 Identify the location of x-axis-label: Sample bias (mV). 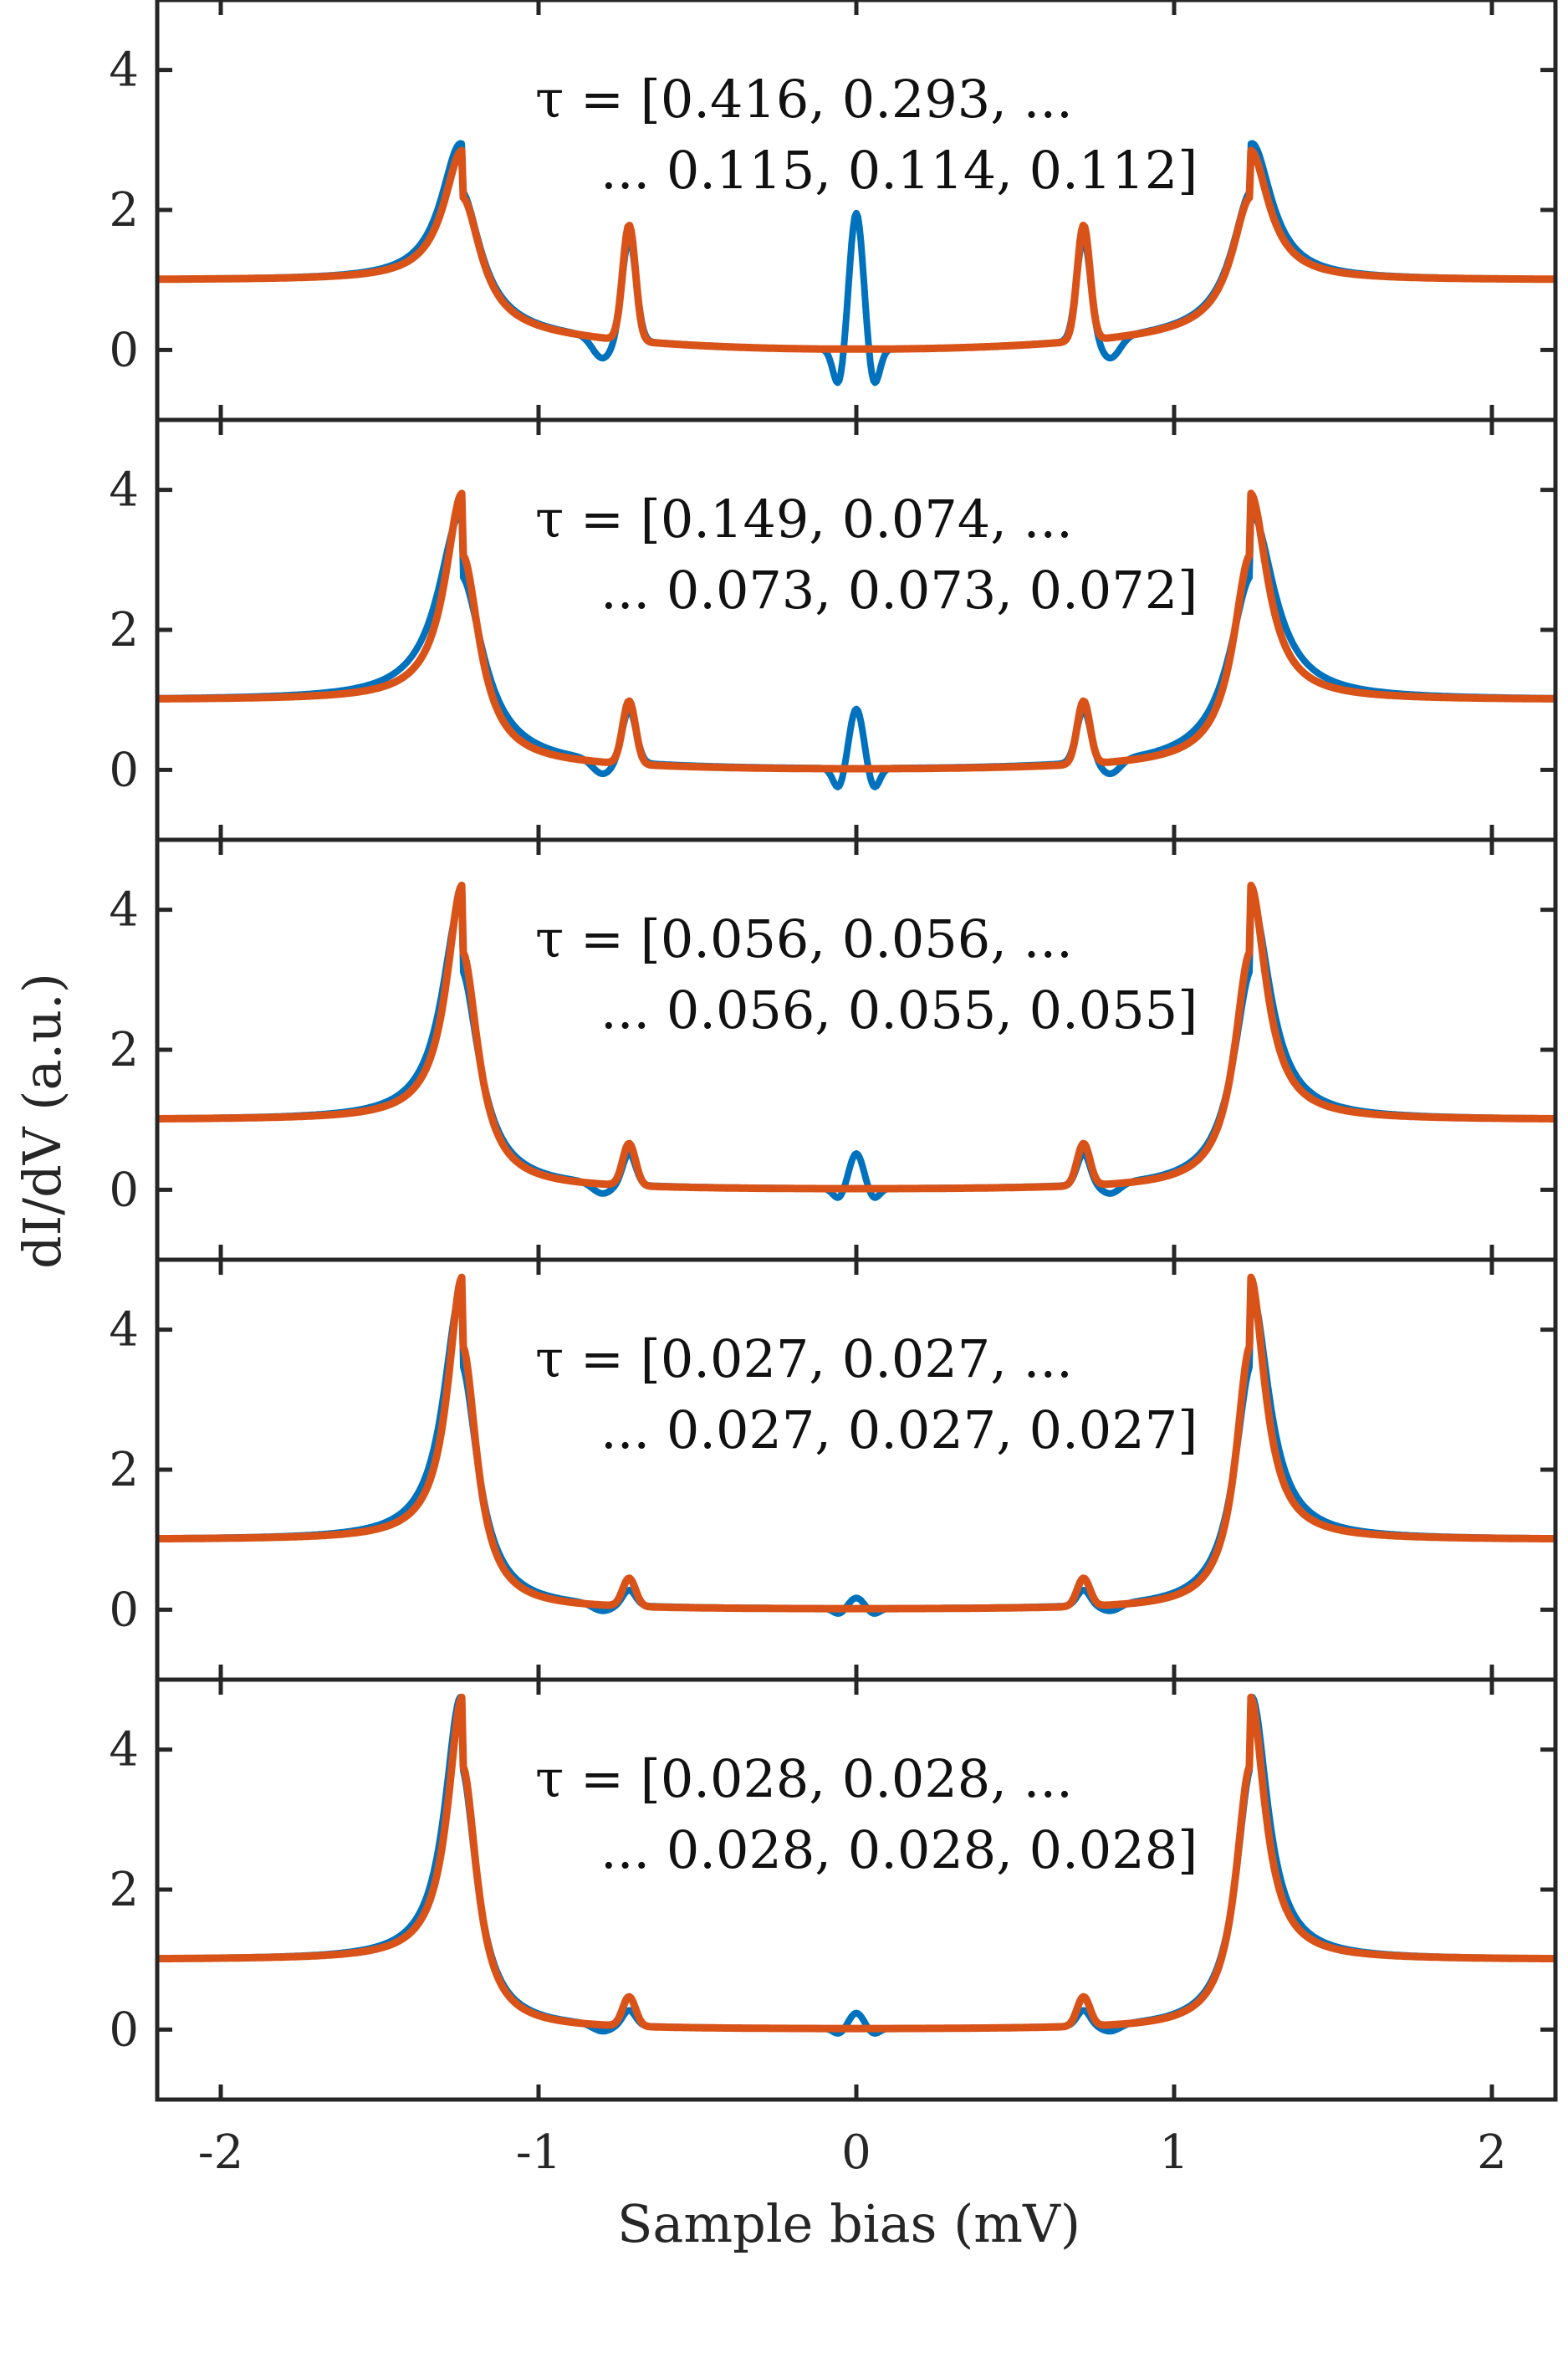
(848, 2223).